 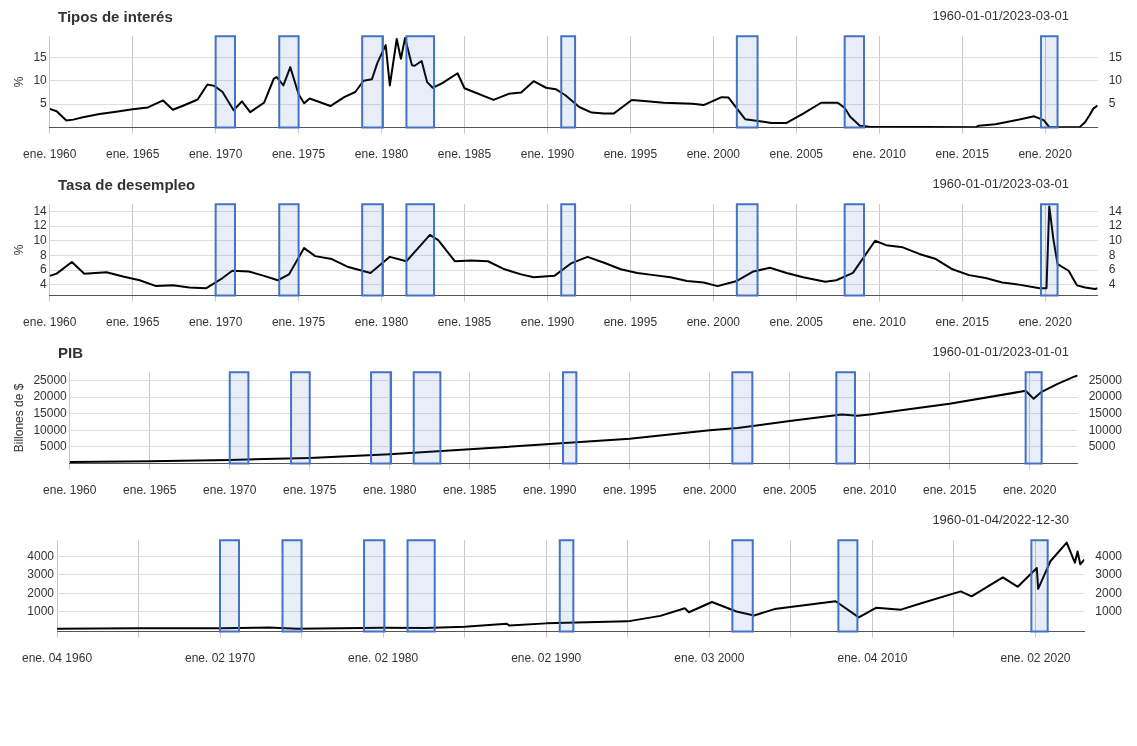 I want to click on y2-tick-label: 1000, so click(x=1109, y=610).